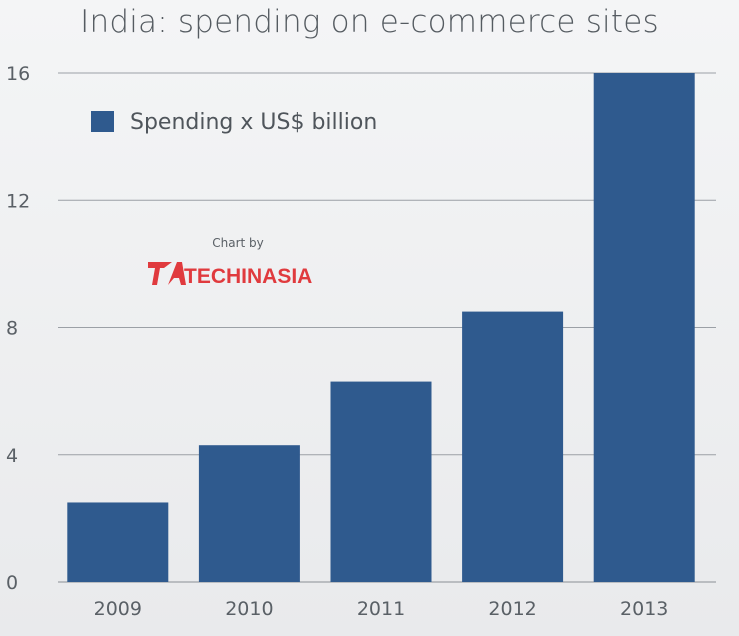  What do you see at coordinates (369, 22) in the screenshot?
I see `chart-title: India: spending on e-commerce sites` at bounding box center [369, 22].